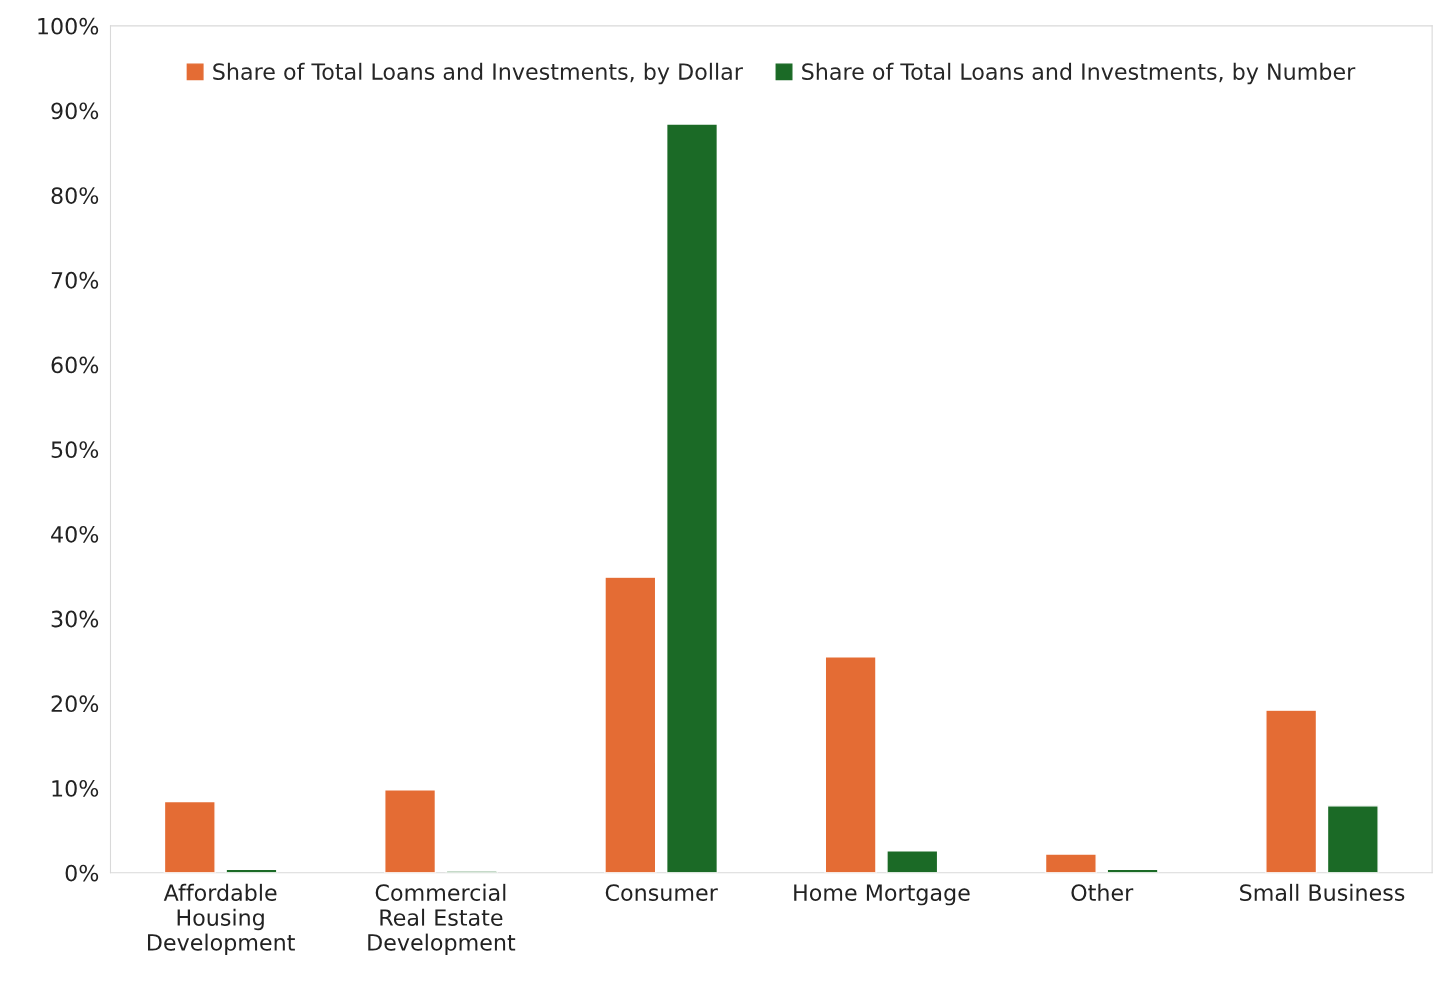 The width and height of the screenshot is (1435, 994). Describe the element at coordinates (82, 873) in the screenshot. I see `y-tick-label: 0%` at that location.